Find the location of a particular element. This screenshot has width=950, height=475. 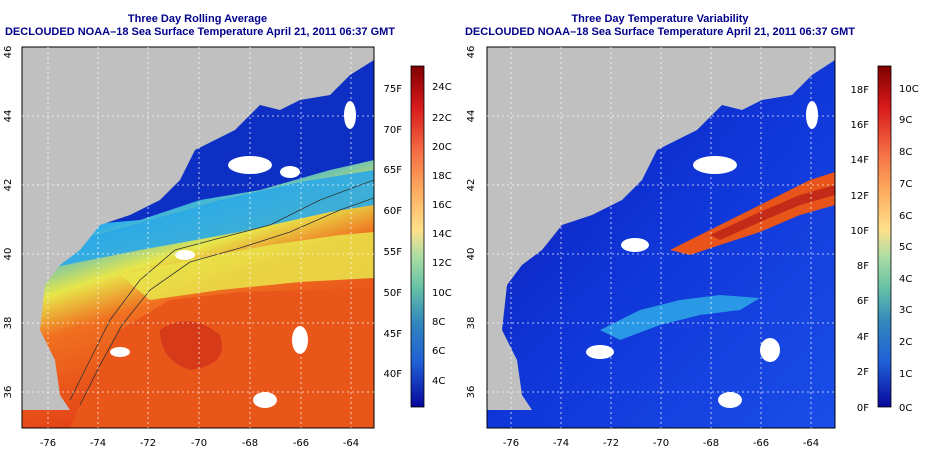

colorbar2-f-labels: 18F 16F 14F 12F 10F 8F 6F 4F 2F 0F is located at coordinates (860, 249).